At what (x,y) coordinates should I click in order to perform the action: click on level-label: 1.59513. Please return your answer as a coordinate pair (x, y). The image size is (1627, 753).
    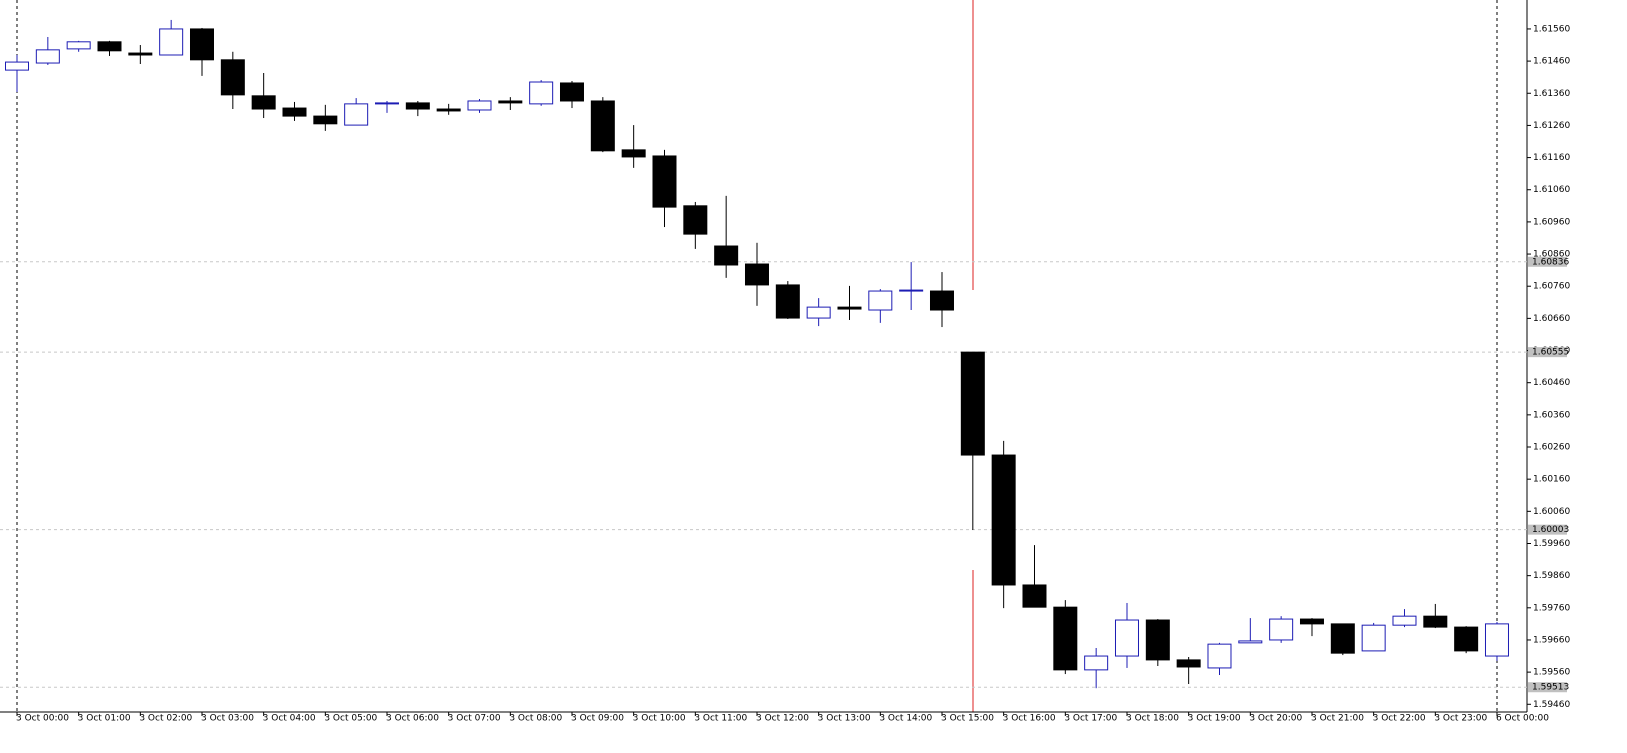
    Looking at the image, I should click on (1550, 688).